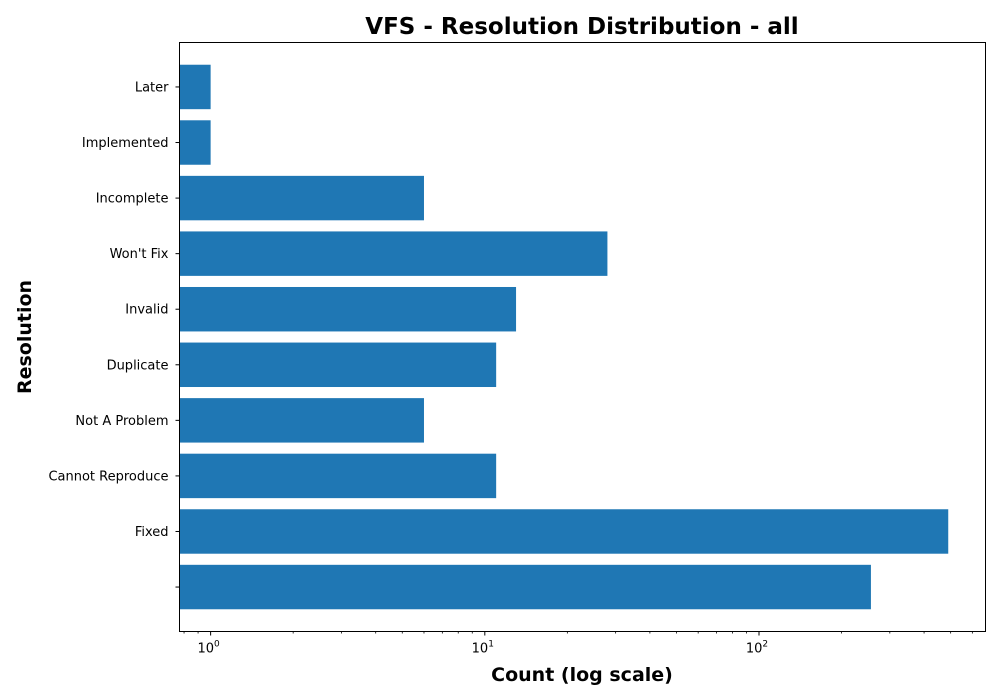 This screenshot has width=1000, height=700. Describe the element at coordinates (146, 310) in the screenshot. I see `y-tick-label: Invalid` at that location.